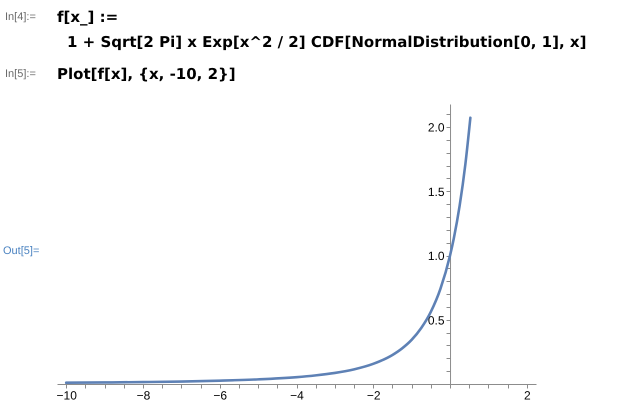  What do you see at coordinates (143, 394) in the screenshot?
I see `x-tick-label: −8` at bounding box center [143, 394].